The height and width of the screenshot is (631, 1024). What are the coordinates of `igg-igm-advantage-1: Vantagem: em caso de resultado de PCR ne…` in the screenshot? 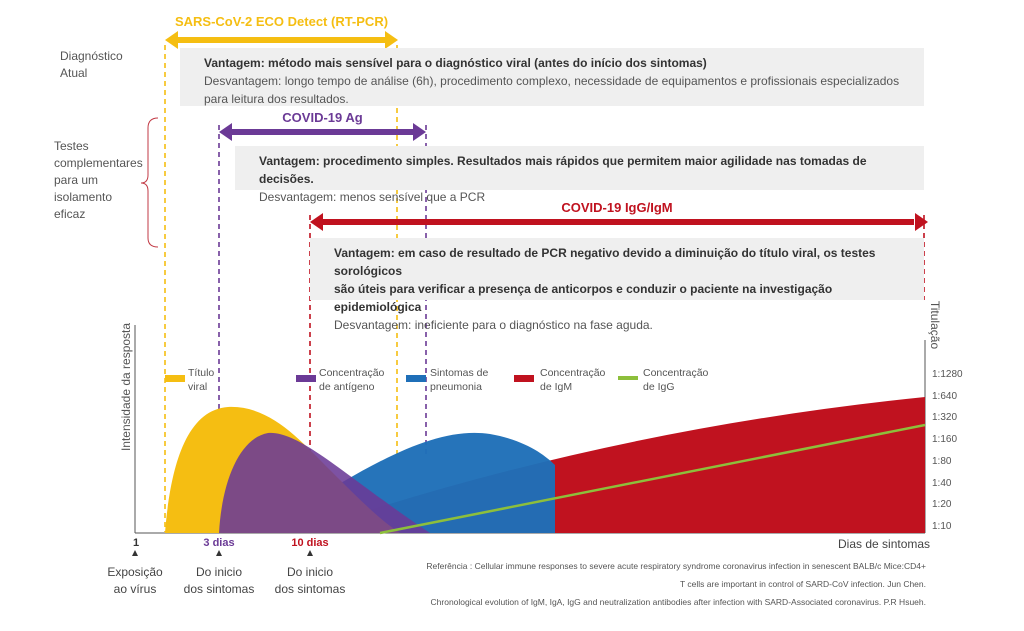 It's located at (605, 262).